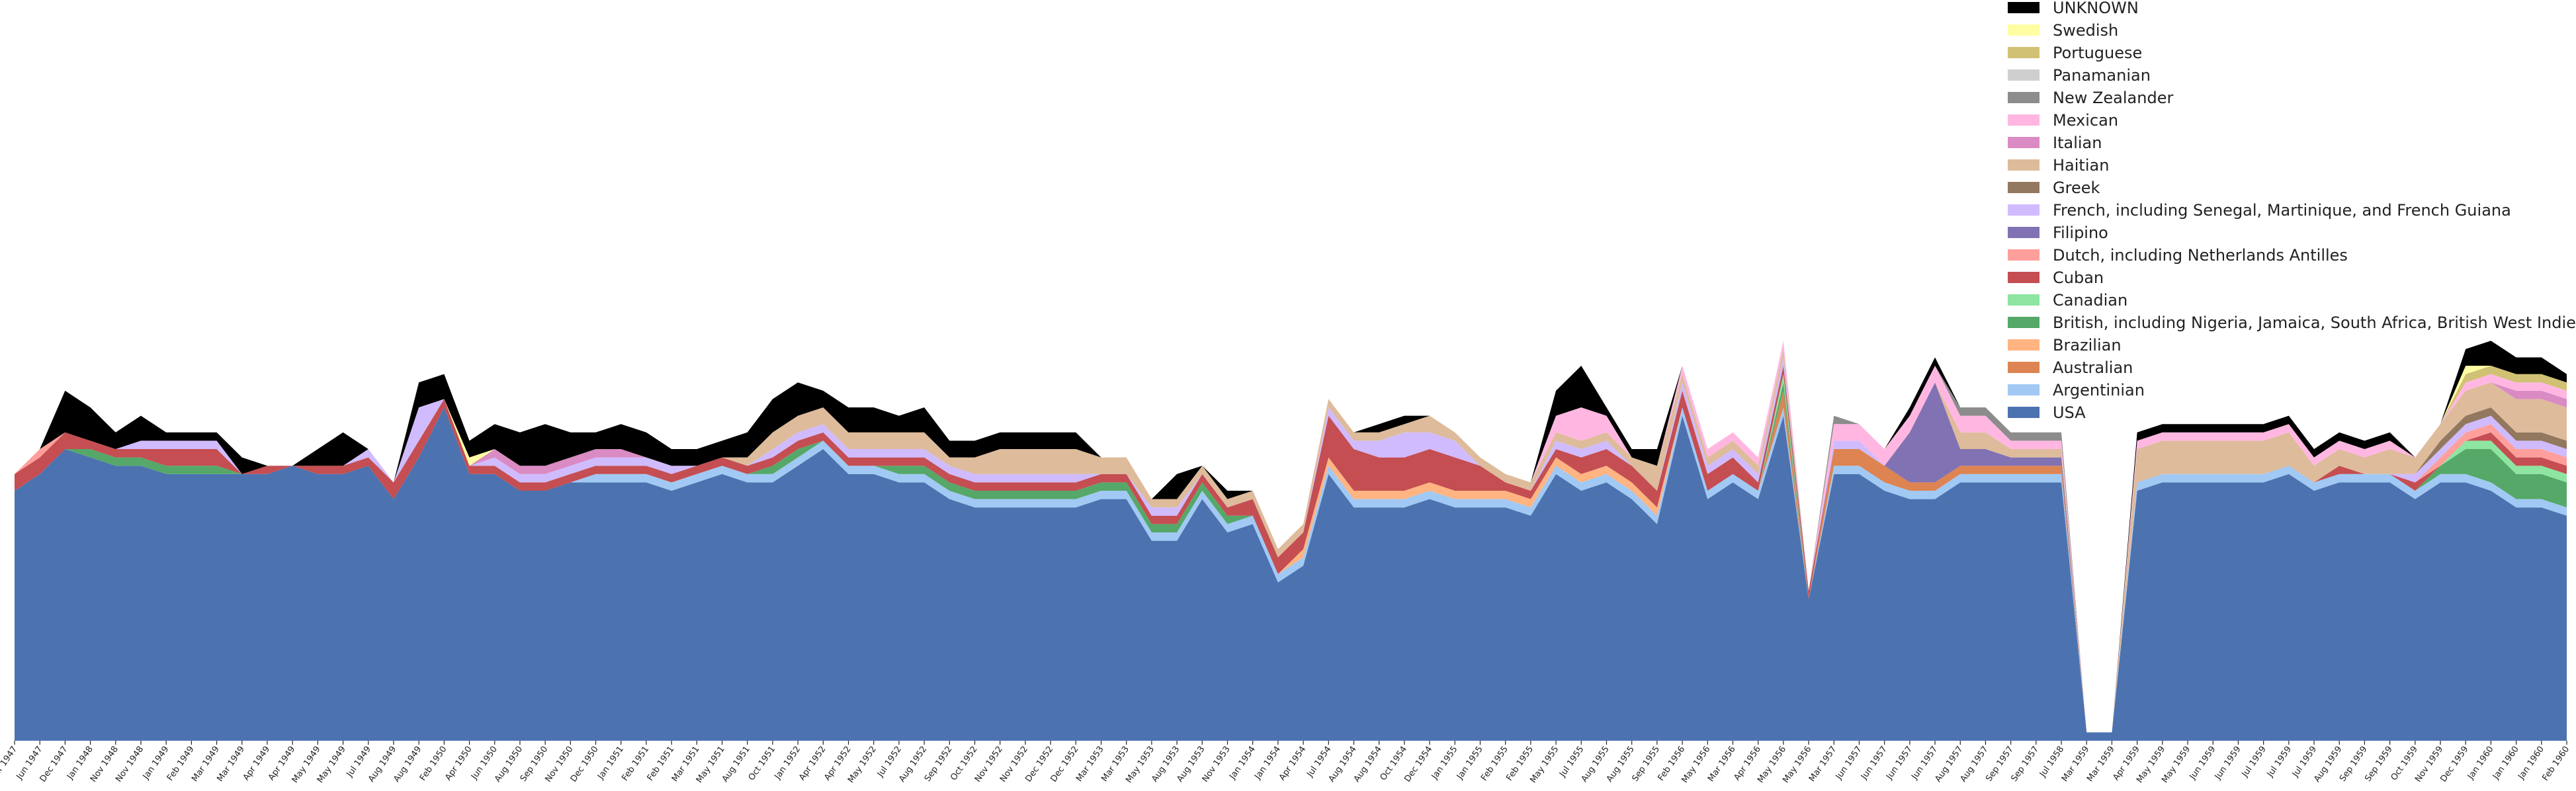  What do you see at coordinates (2085, 30) in the screenshot?
I see `legend-label: Swedish` at bounding box center [2085, 30].